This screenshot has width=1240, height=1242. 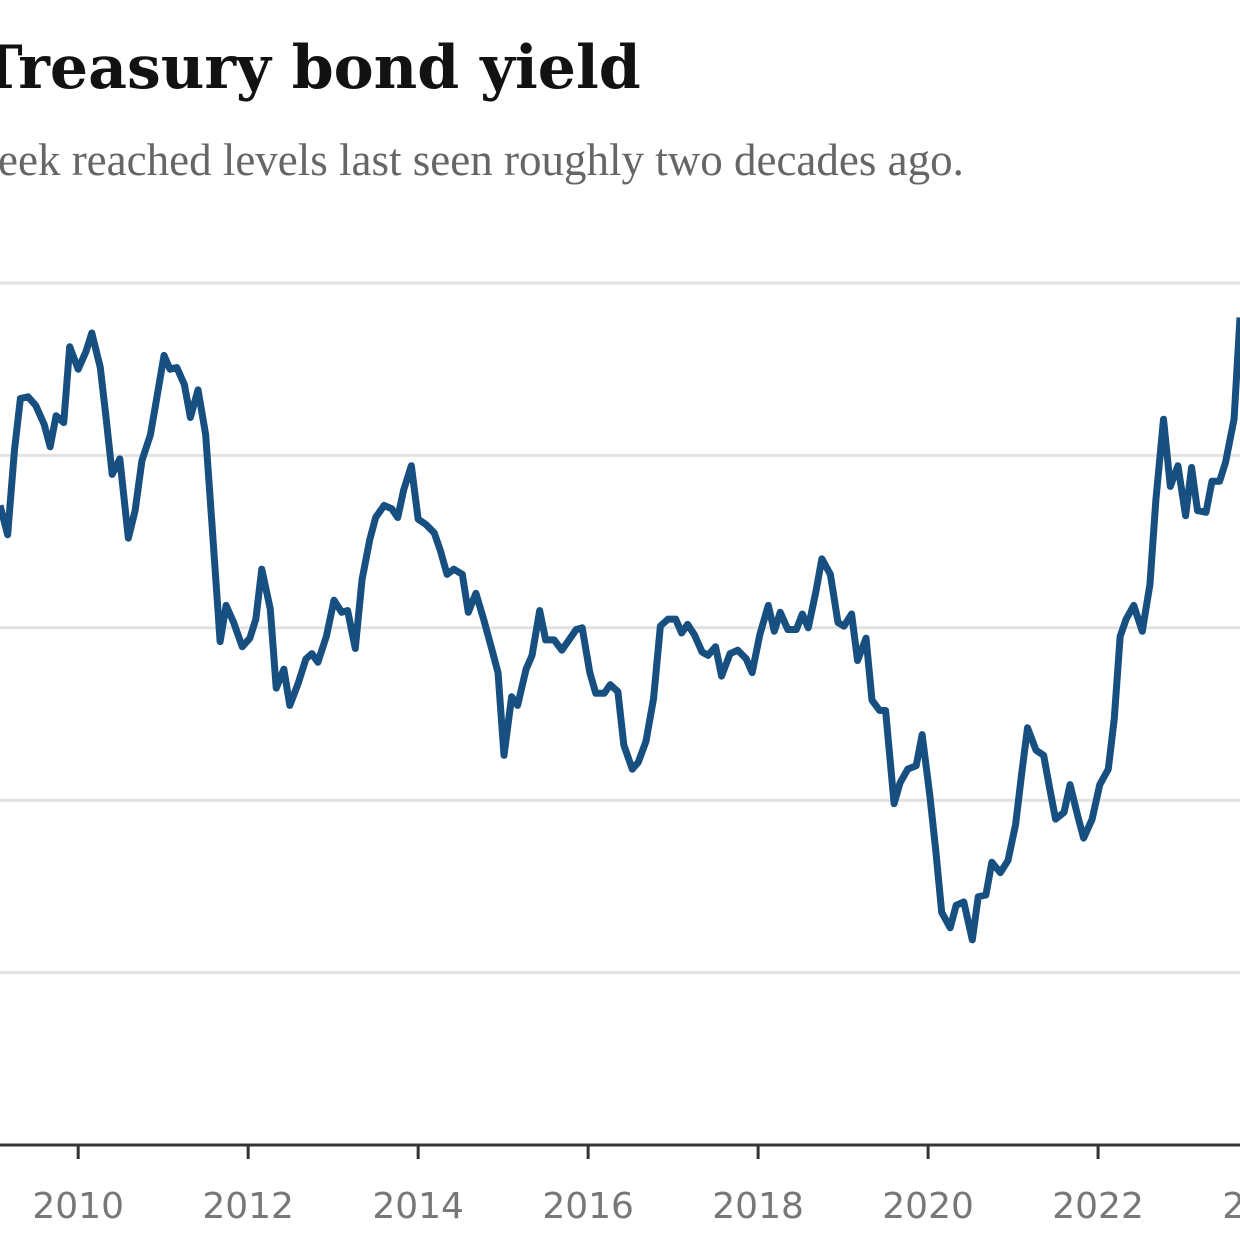 I want to click on x-tick-label: 2016, so click(x=588, y=1206).